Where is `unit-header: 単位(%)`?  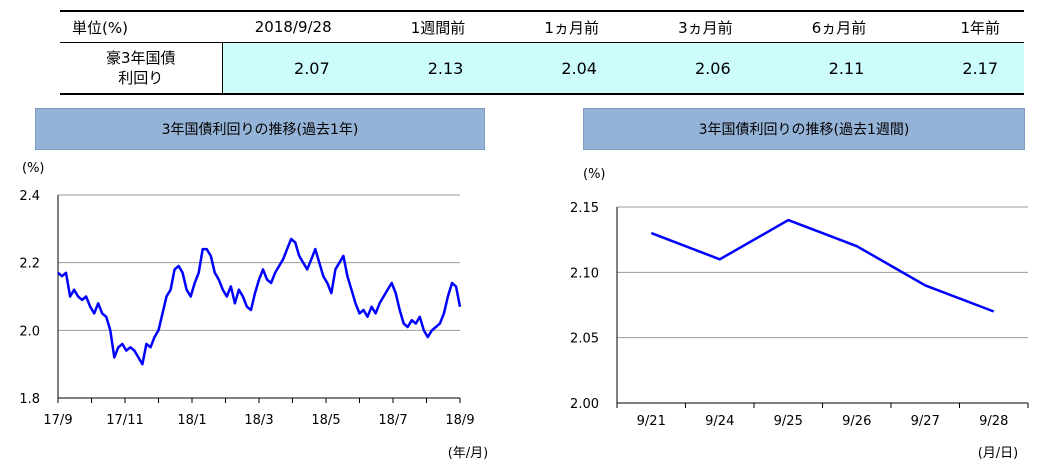 unit-header: 単位(%) is located at coordinates (141, 26).